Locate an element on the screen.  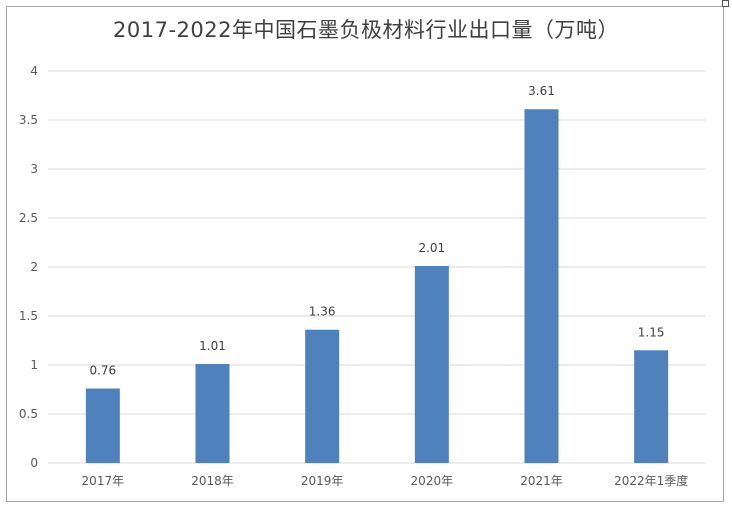
corner-handle is located at coordinates (725, 3).